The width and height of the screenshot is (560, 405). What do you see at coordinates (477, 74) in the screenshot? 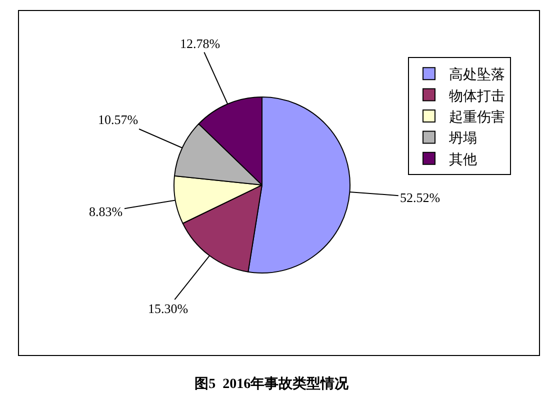
I see `legend-label: 高处坠落` at bounding box center [477, 74].